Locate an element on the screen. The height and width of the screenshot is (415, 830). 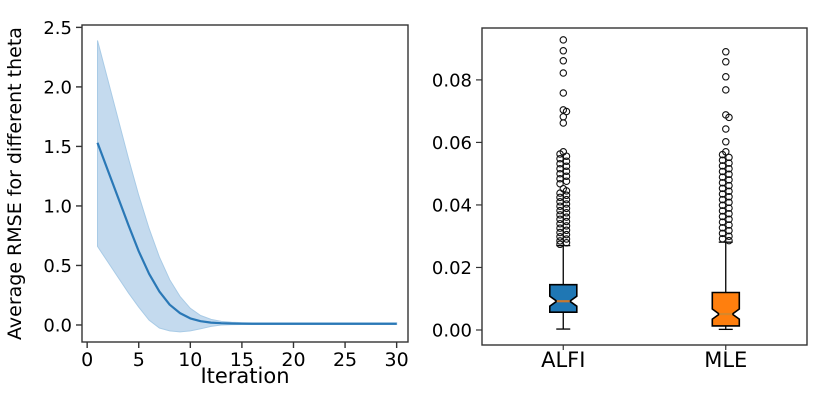
x-tick-label: 10 is located at coordinates (190, 360).